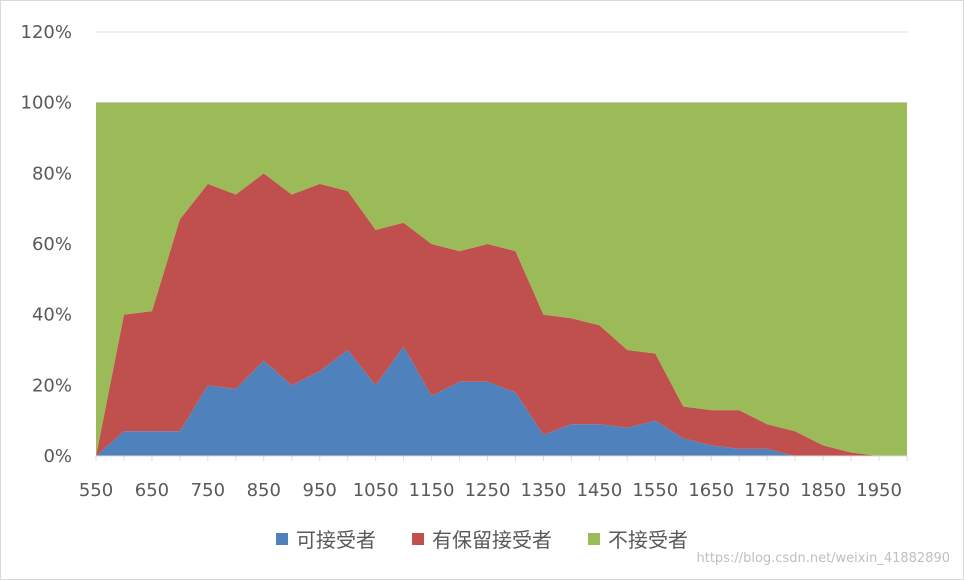 The image size is (964, 580). Describe the element at coordinates (823, 490) in the screenshot. I see `x-tick-label: 1850` at that location.